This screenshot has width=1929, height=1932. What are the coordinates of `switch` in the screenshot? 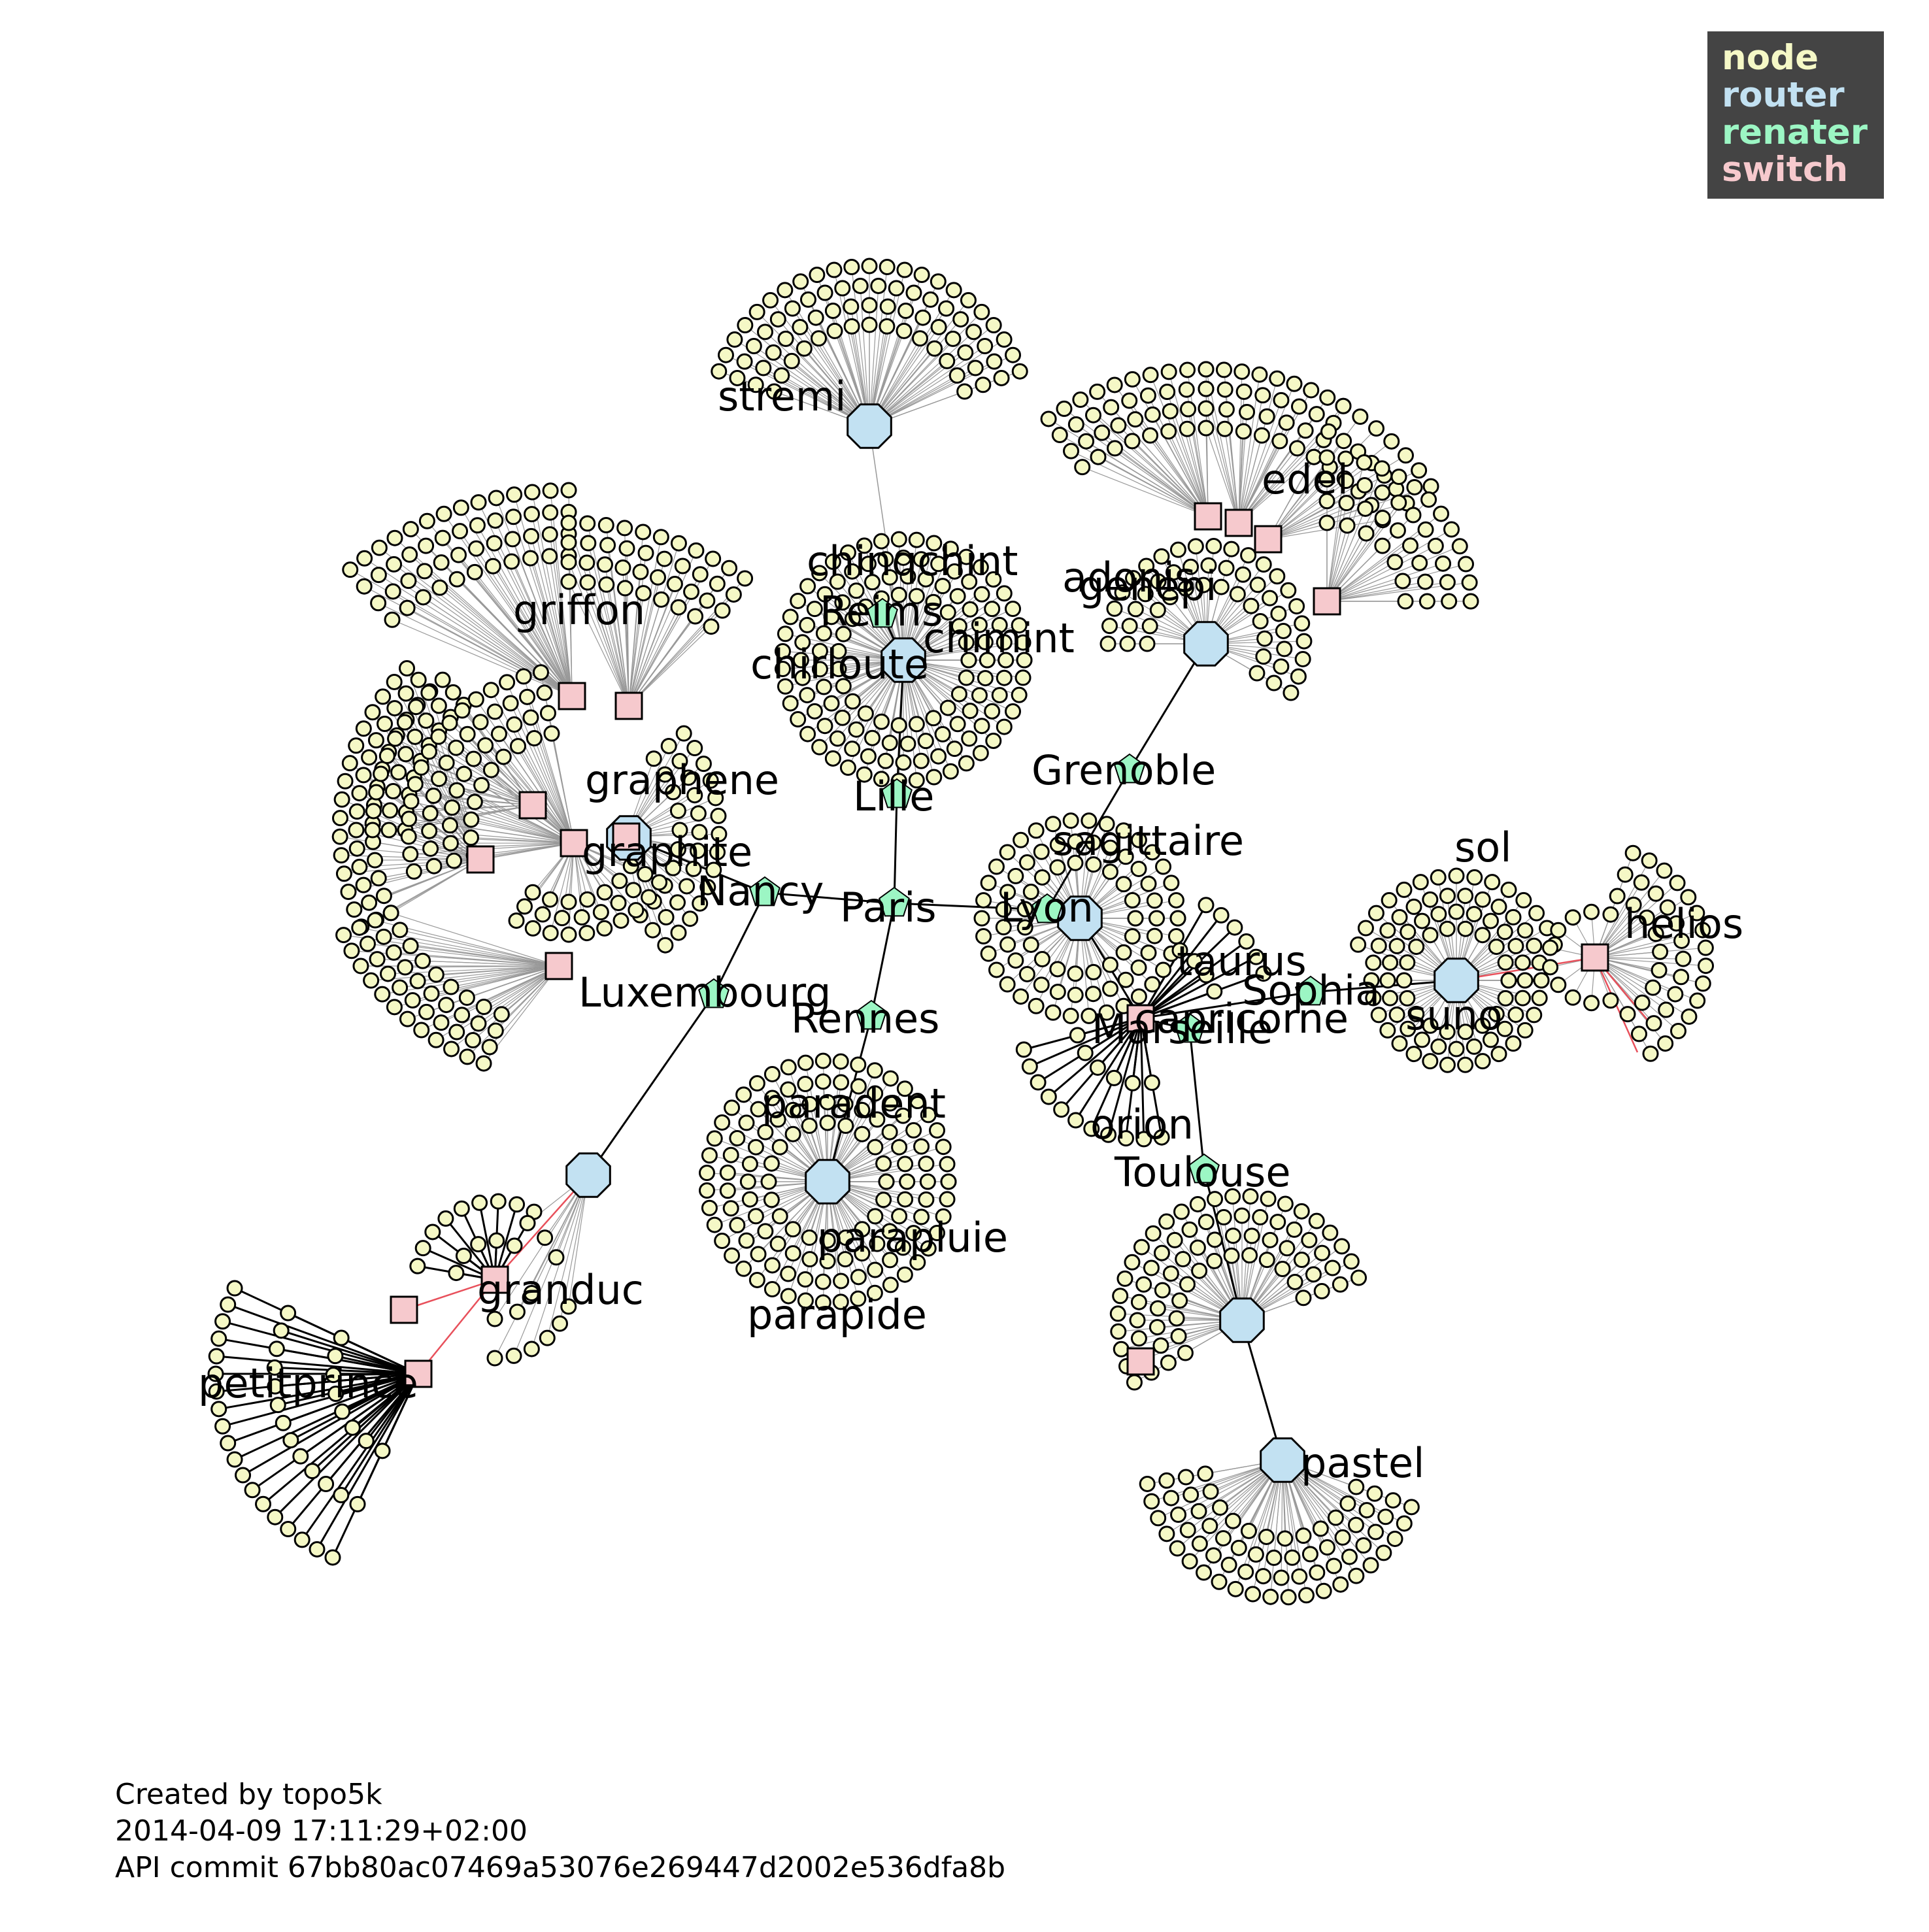 It's located at (1269, 539).